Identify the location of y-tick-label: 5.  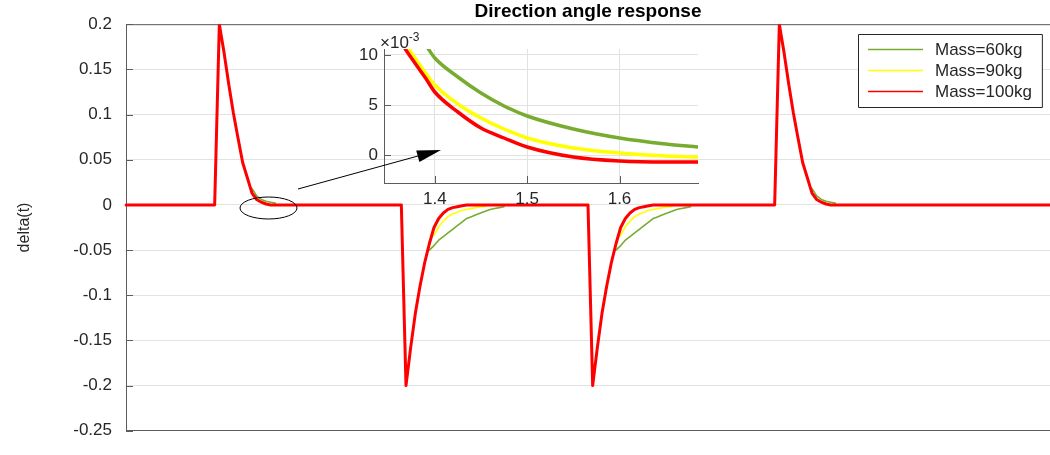
(373, 104).